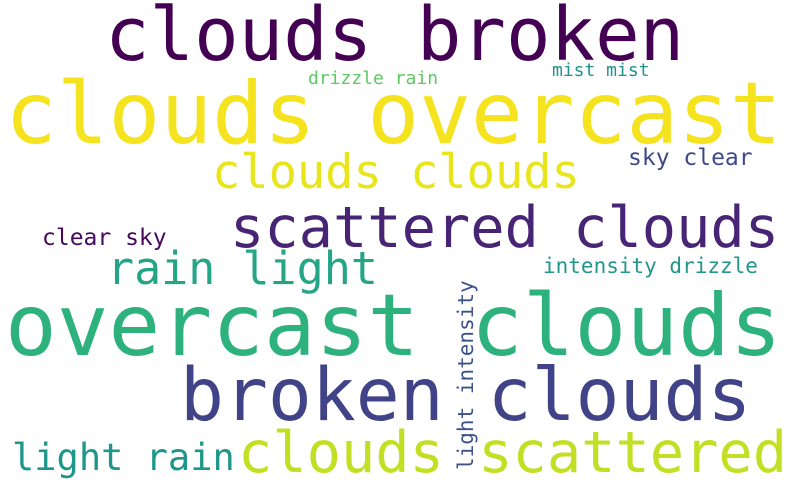 The image size is (800, 500). What do you see at coordinates (123, 457) in the screenshot?
I see `word: light rain` at bounding box center [123, 457].